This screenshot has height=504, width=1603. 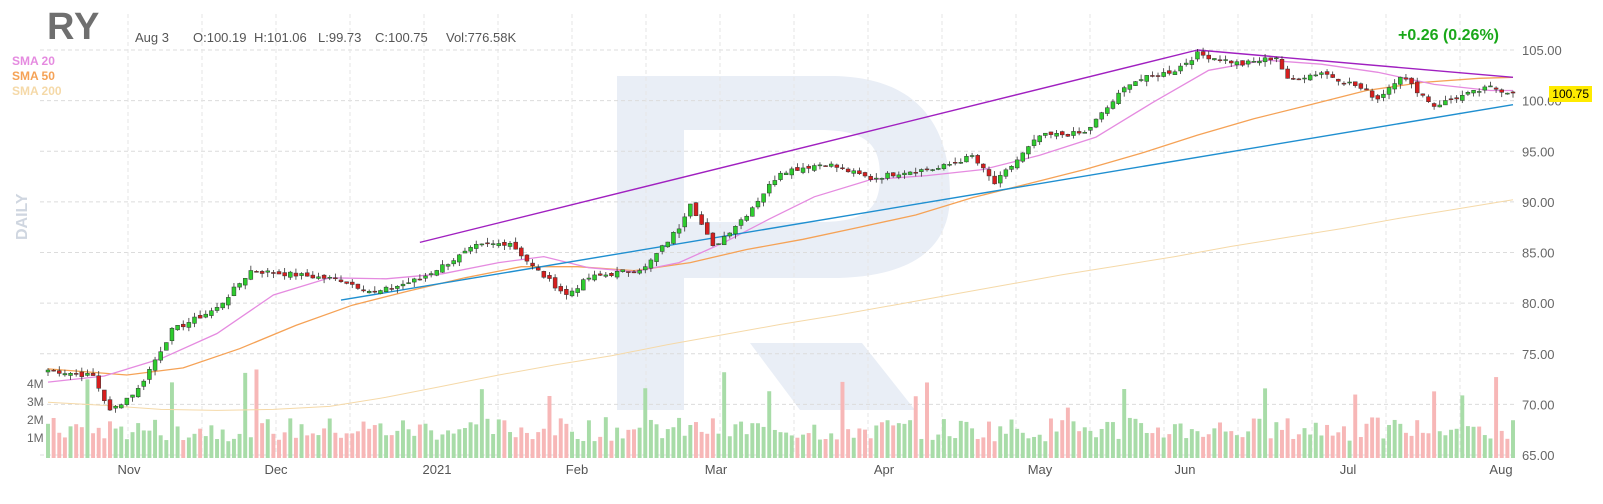 What do you see at coordinates (220, 37) in the screenshot?
I see `quote-open: O:100.19` at bounding box center [220, 37].